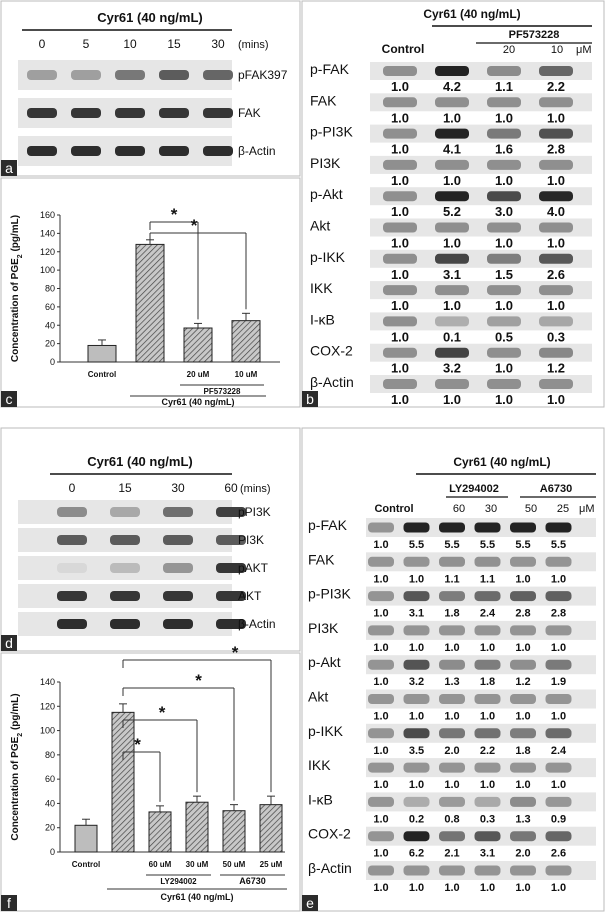 The height and width of the screenshot is (912, 605). Describe the element at coordinates (222, 391) in the screenshot. I see `inhibitor-label: PF573228` at that location.